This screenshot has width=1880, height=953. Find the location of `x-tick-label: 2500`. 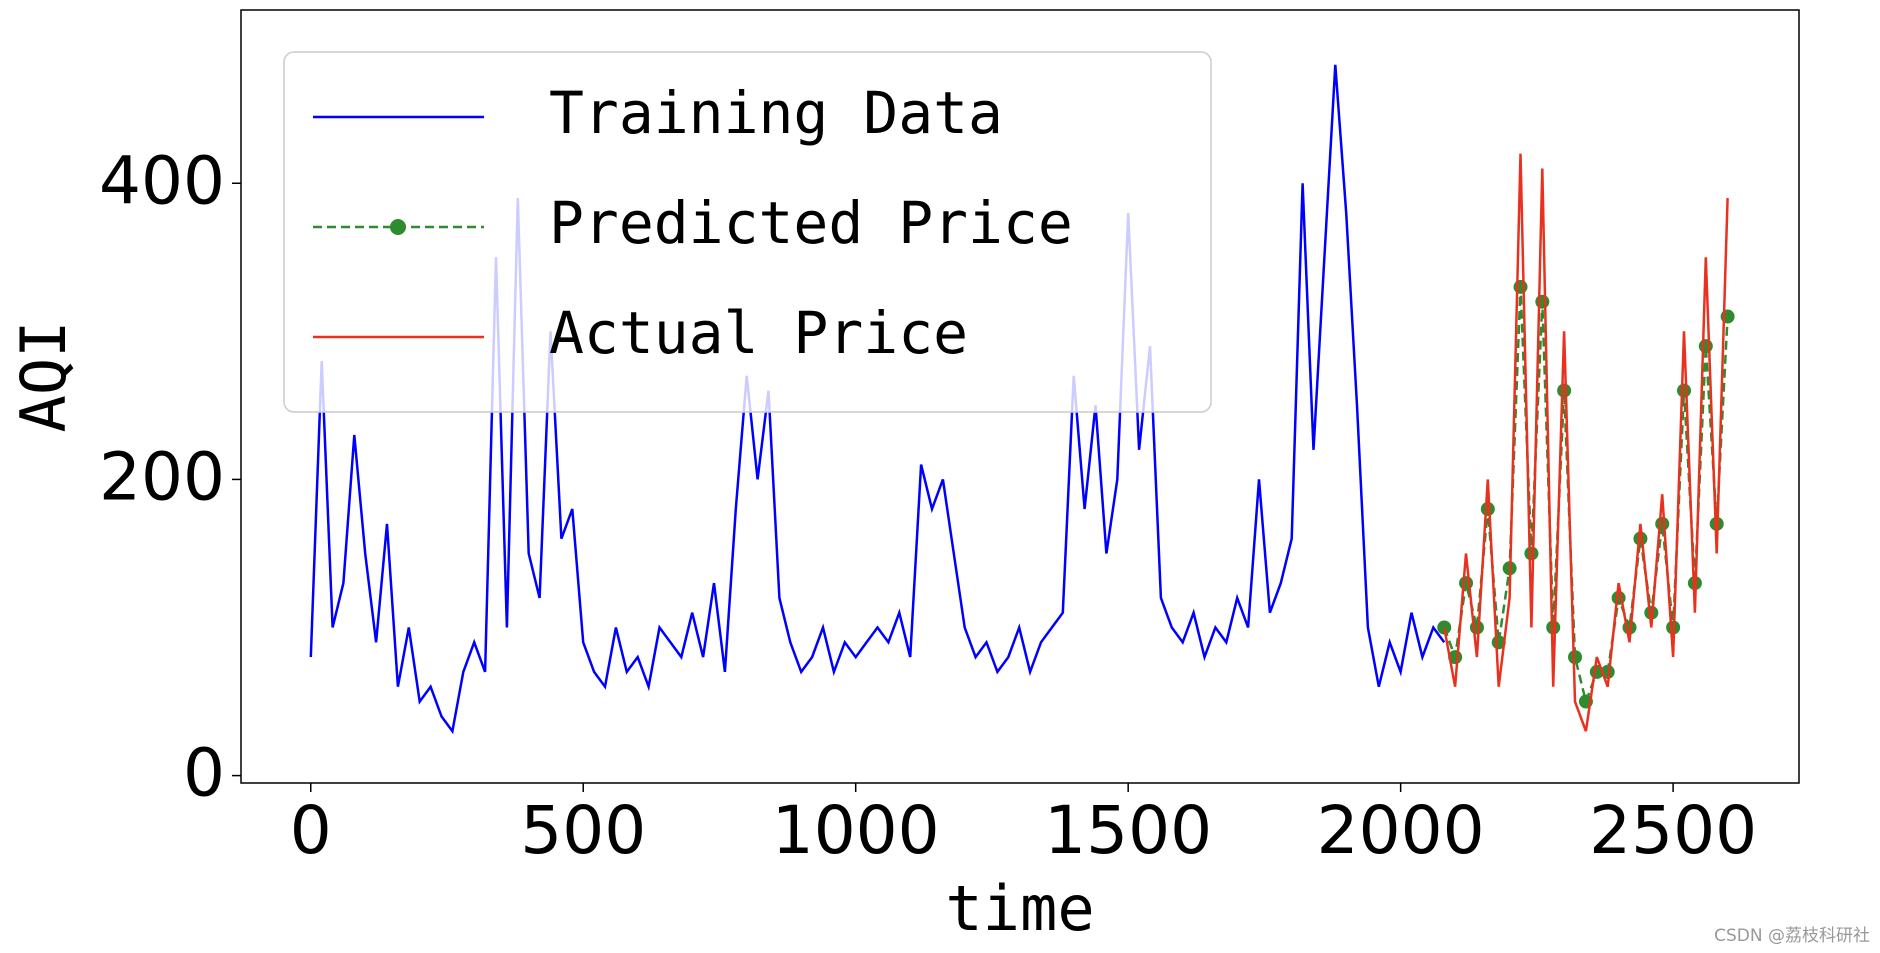

x-tick-label: 2500 is located at coordinates (1673, 830).